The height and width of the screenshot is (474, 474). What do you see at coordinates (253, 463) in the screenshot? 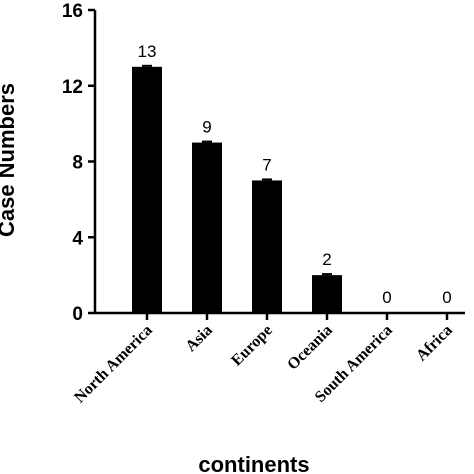
I see `x-axis-title: continents` at bounding box center [253, 463].